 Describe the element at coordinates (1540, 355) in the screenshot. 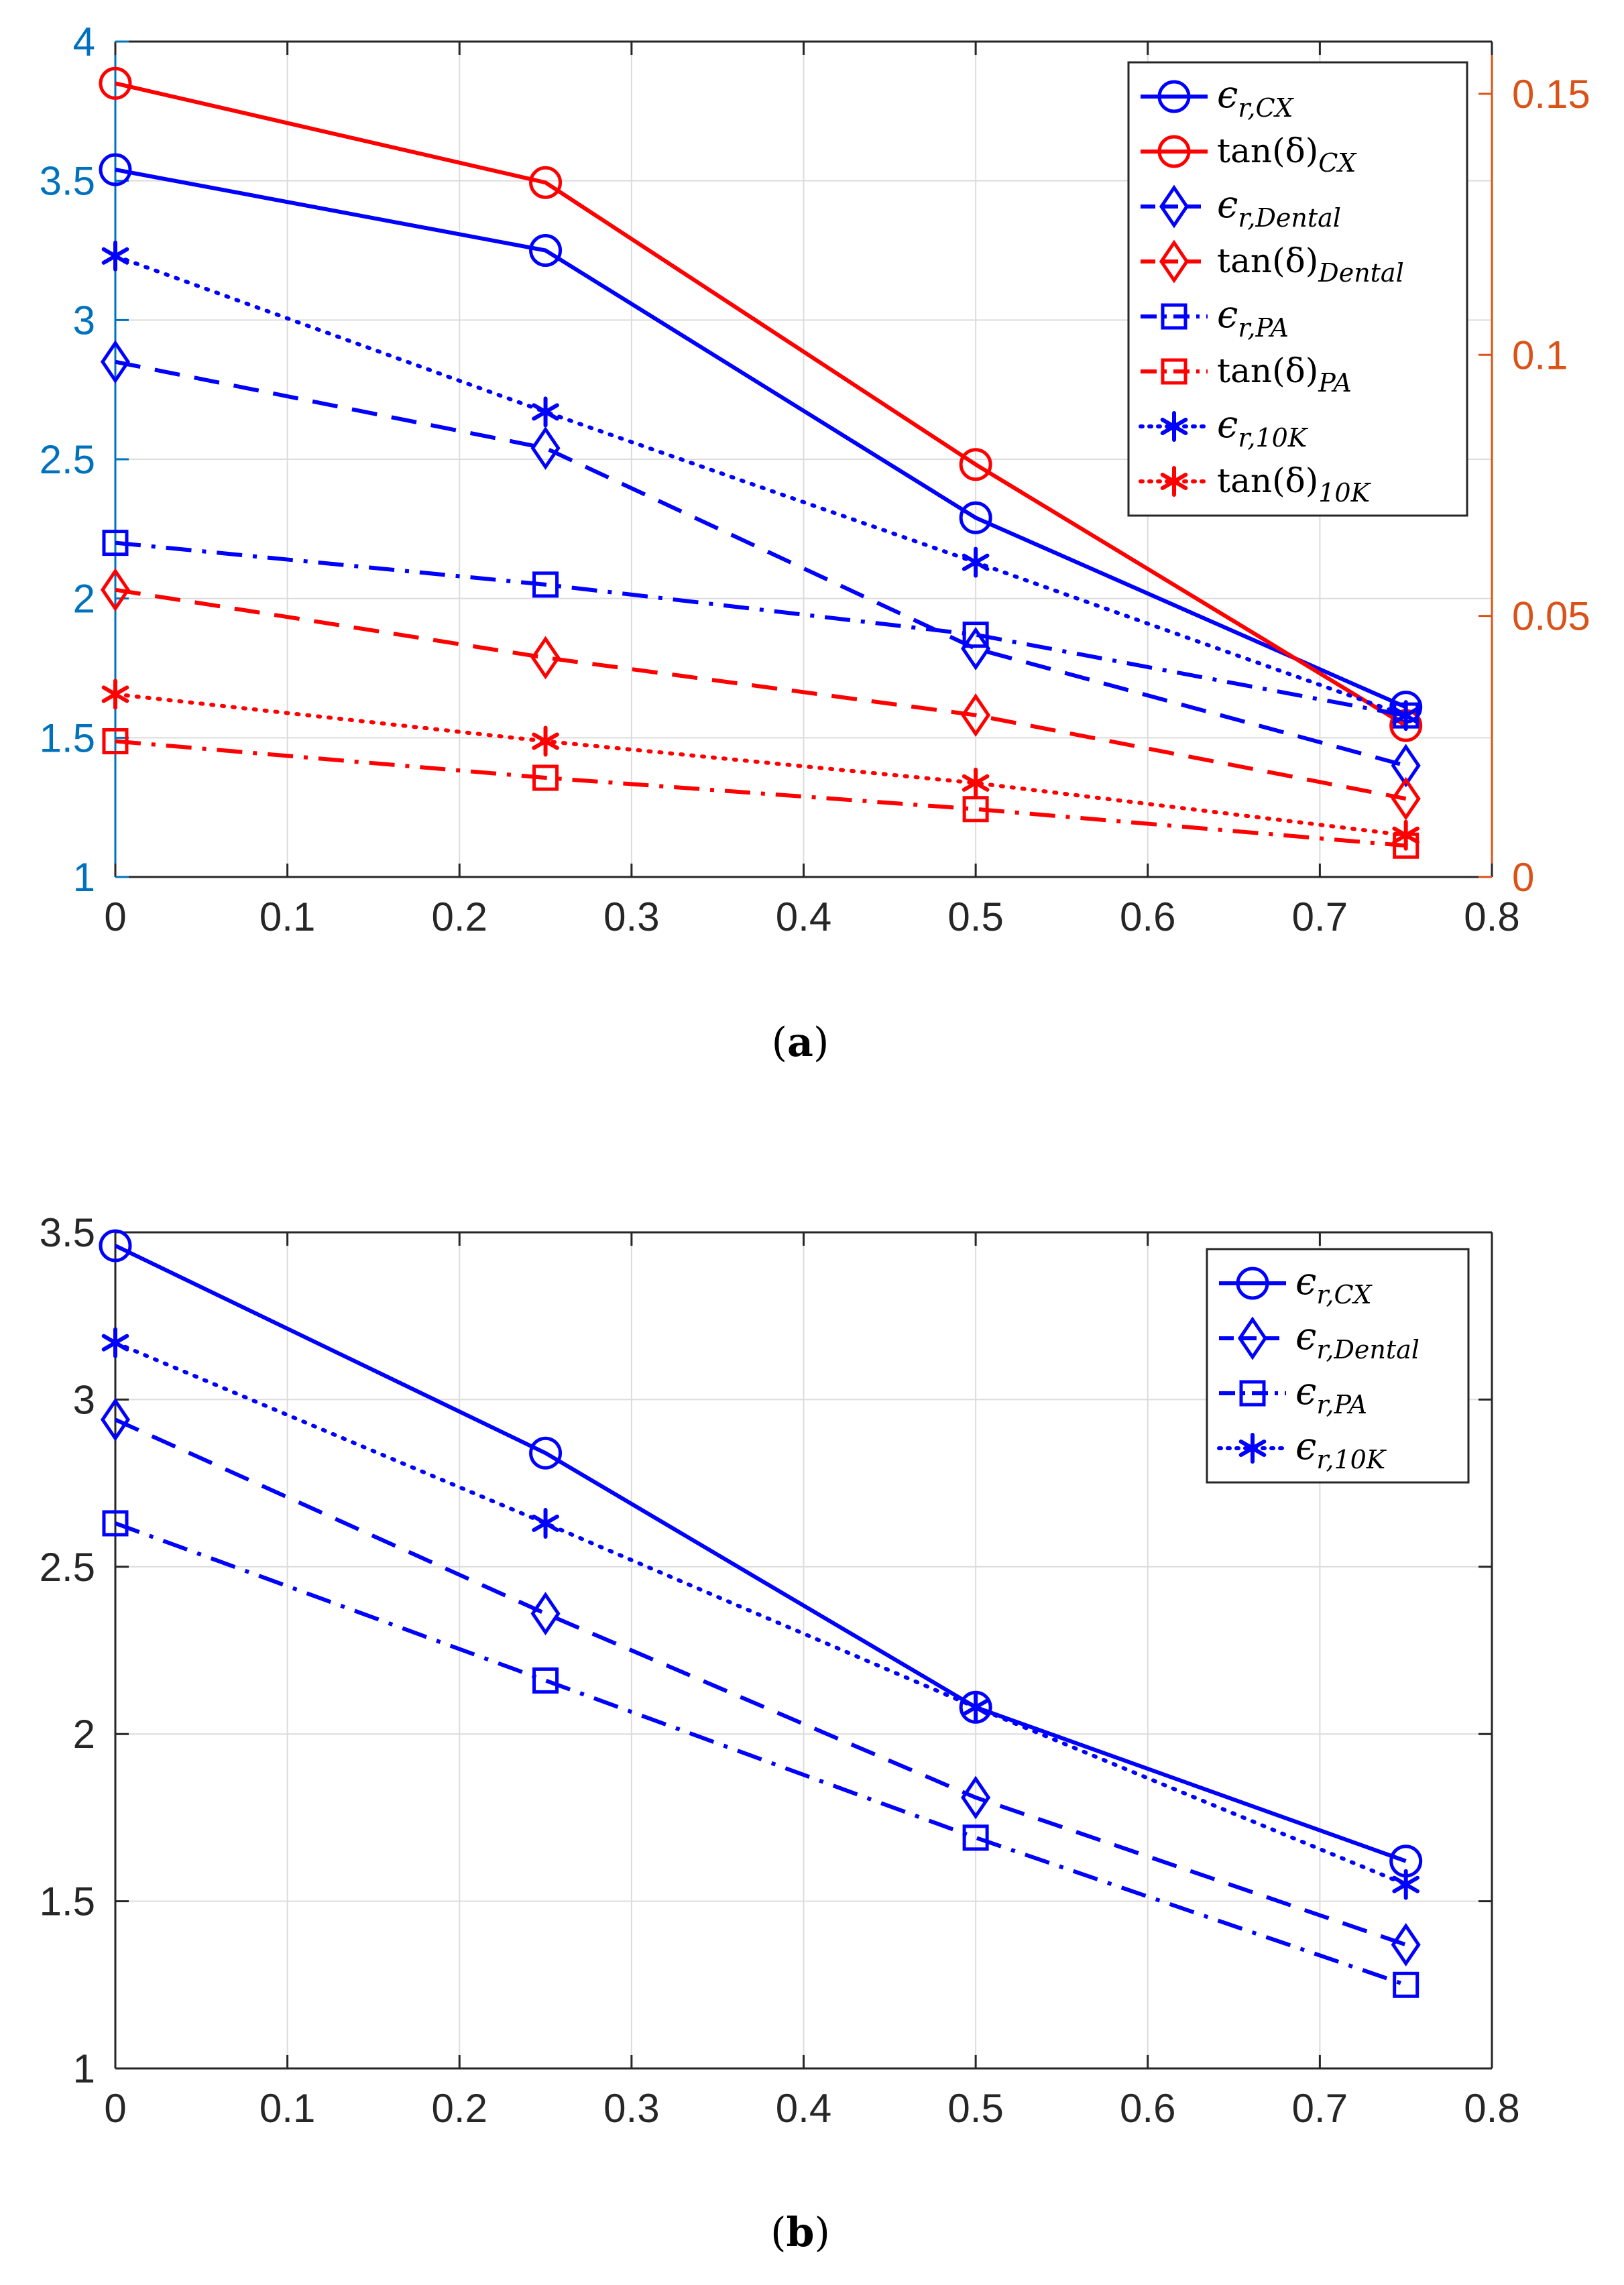

I see `y2-tick-label: 0.1` at that location.